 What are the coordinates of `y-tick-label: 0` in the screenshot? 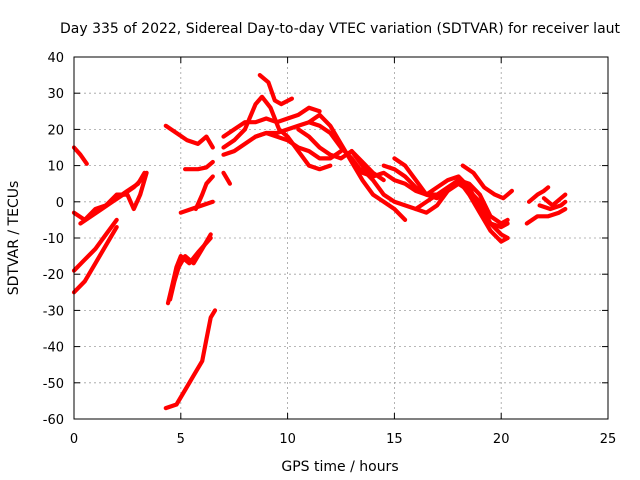 It's located at (60, 203).